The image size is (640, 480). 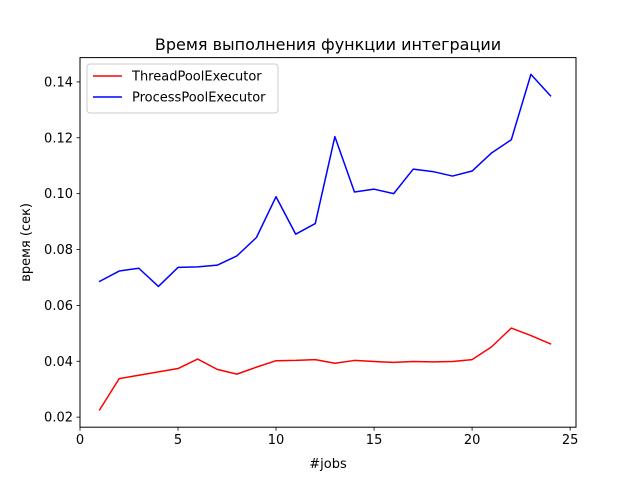 What do you see at coordinates (58, 138) in the screenshot?
I see `y-tick-label: 0.12` at bounding box center [58, 138].